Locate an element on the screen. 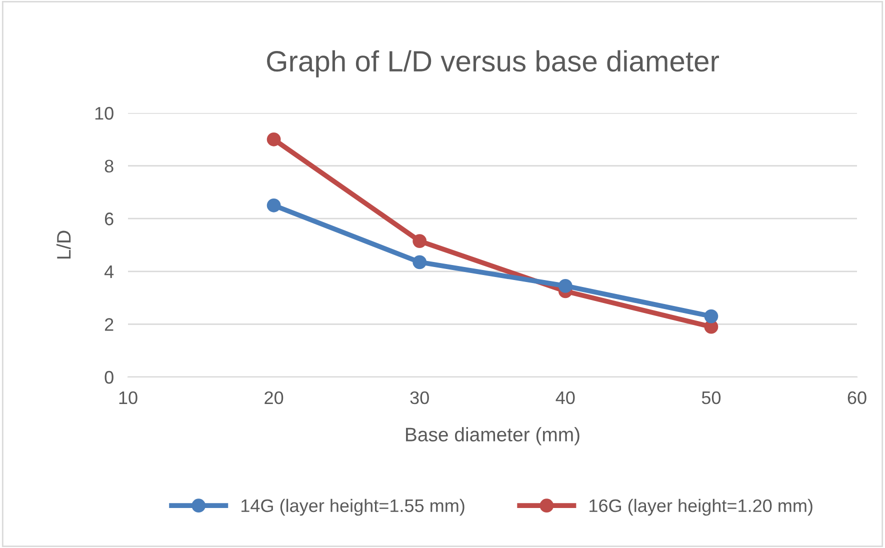 This screenshot has width=885, height=548. y-axis-title: L/D is located at coordinates (63, 244).